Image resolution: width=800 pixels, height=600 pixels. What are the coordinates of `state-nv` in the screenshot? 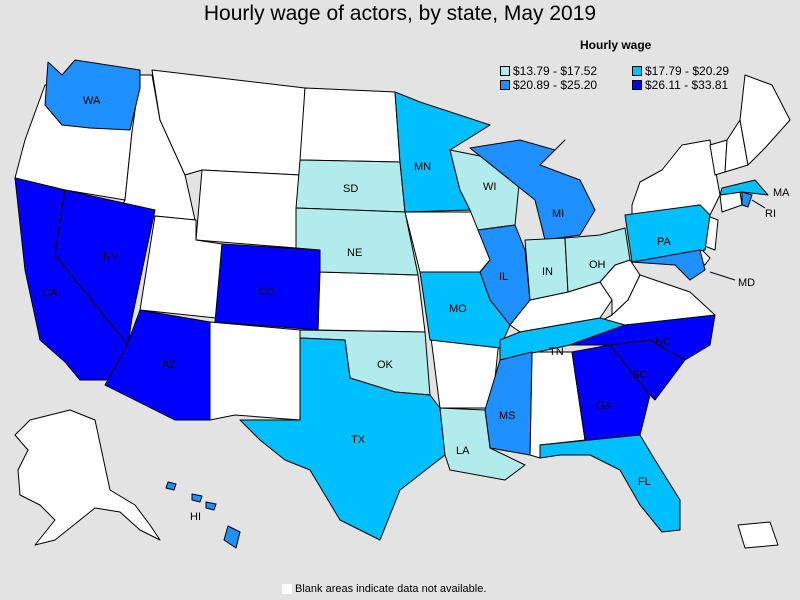 It's located at (105, 267).